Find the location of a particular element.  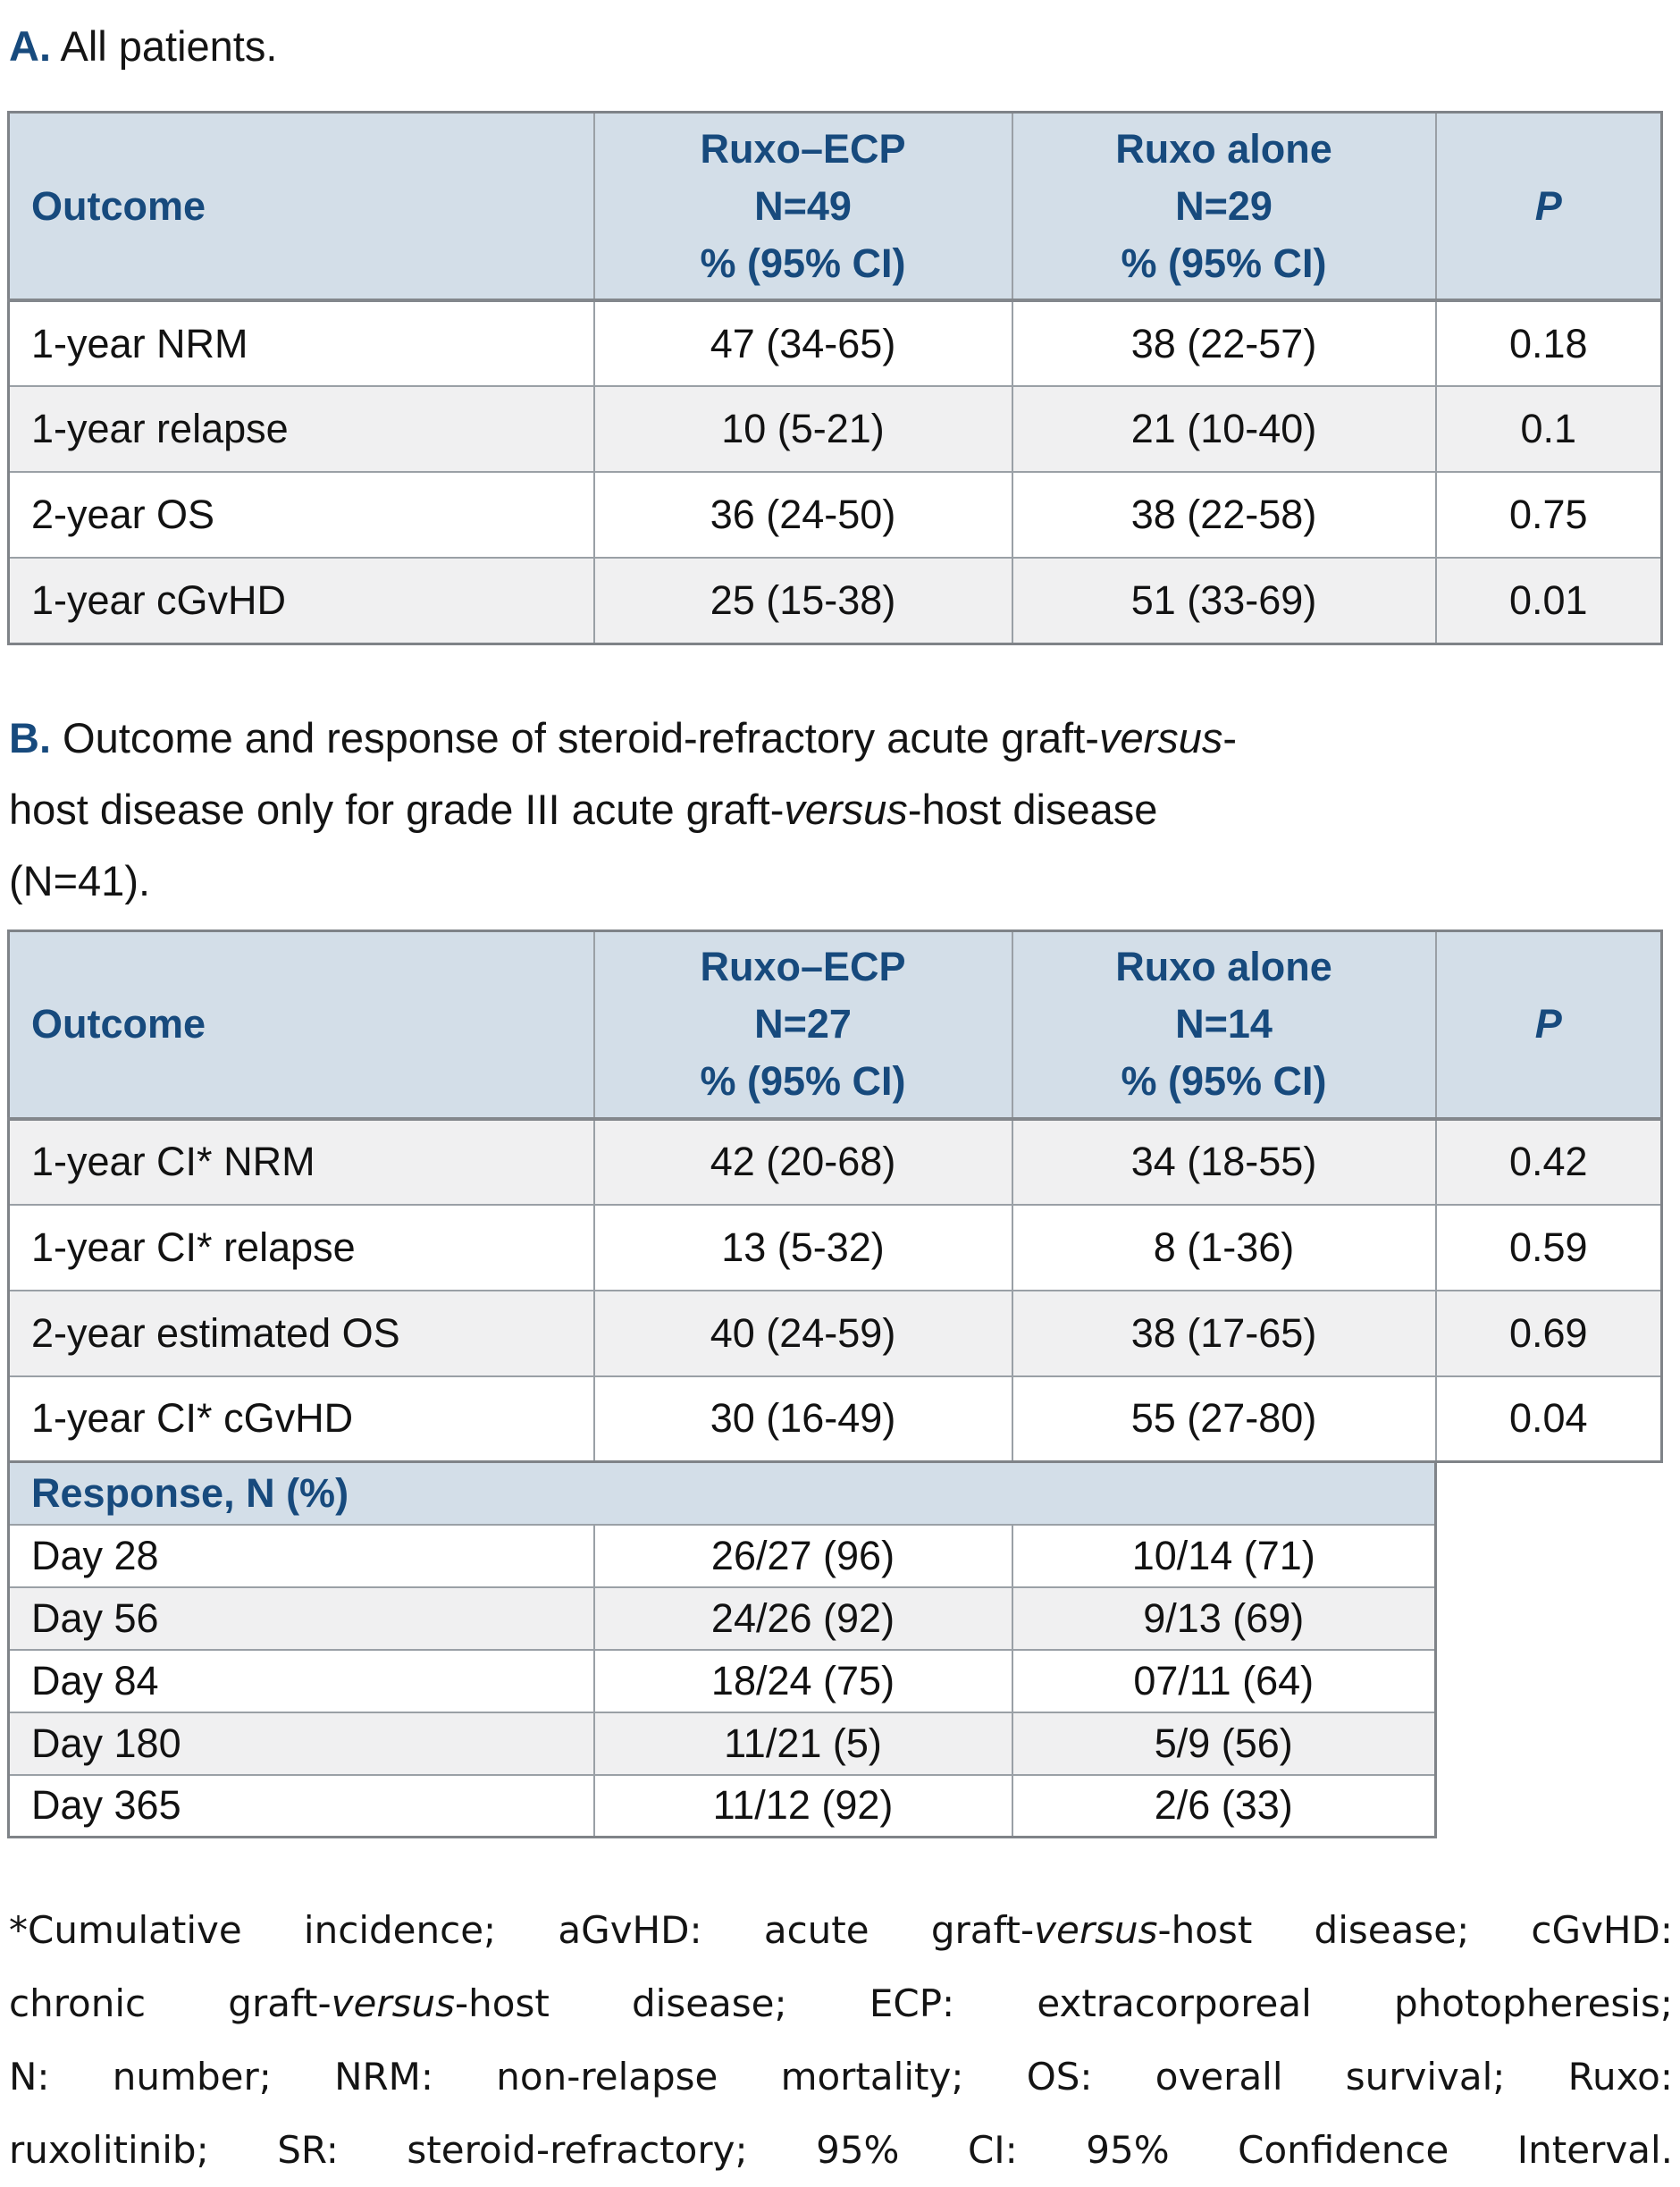

table-cell: 1-year CI* relapse is located at coordinates (301, 1247).